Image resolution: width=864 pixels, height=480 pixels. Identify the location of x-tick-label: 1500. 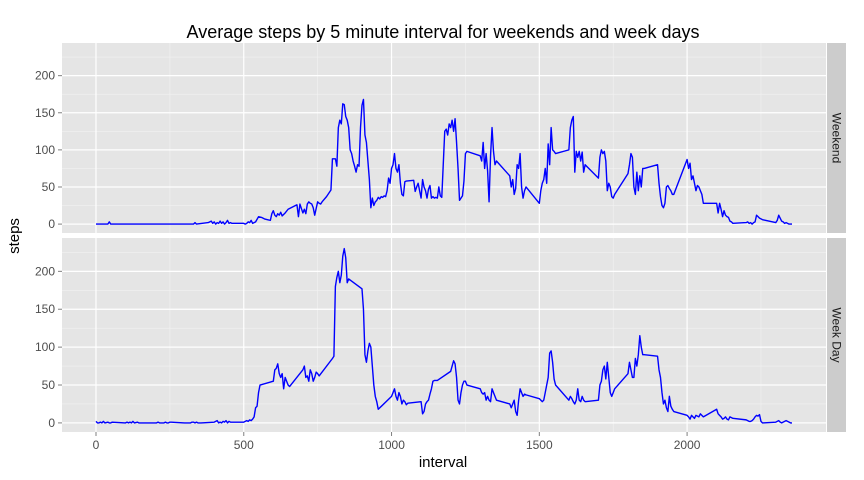
(539, 445).